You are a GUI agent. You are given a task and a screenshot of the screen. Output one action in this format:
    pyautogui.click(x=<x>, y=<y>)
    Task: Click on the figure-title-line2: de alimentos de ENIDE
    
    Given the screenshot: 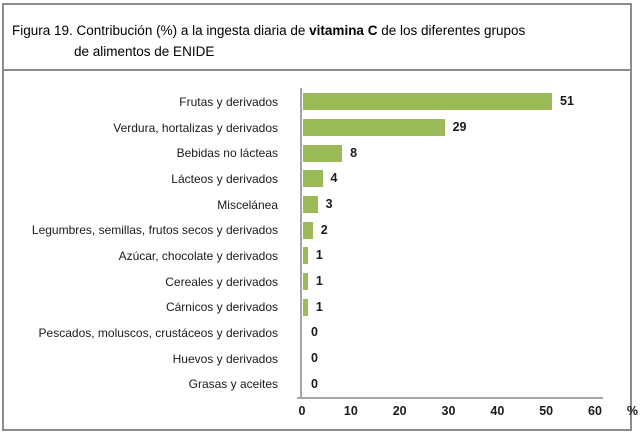 What is the action you would take?
    pyautogui.click(x=144, y=51)
    